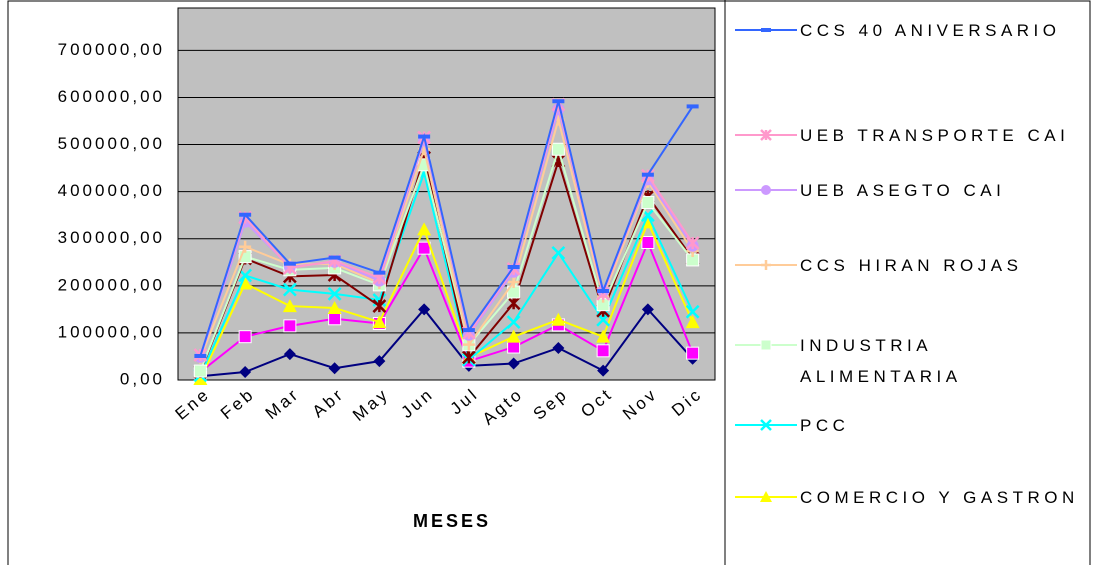 This screenshot has width=1097, height=565. What do you see at coordinates (881, 361) in the screenshot?
I see `legend-label: INDUSTRIA ALIMENTARIA` at bounding box center [881, 361].